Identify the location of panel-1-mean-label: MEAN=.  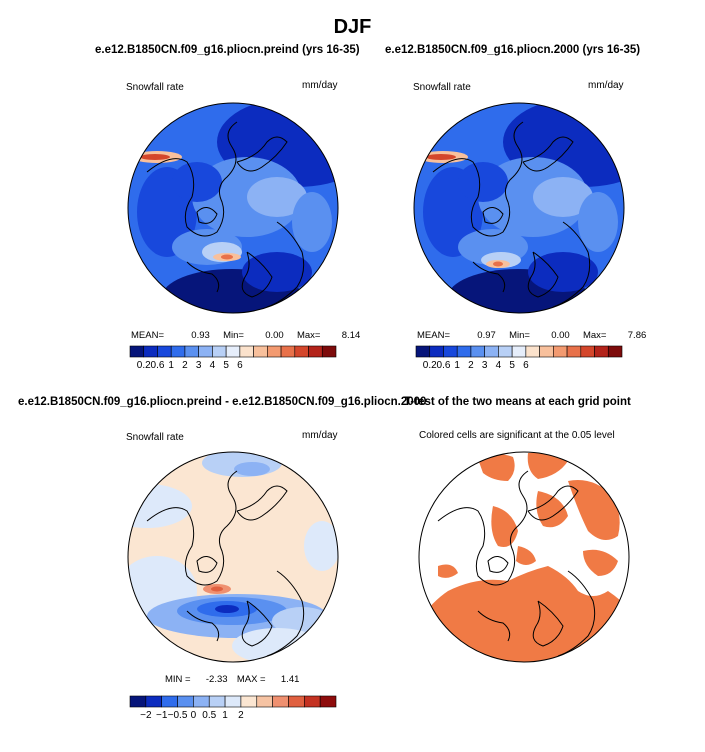
(147, 335).